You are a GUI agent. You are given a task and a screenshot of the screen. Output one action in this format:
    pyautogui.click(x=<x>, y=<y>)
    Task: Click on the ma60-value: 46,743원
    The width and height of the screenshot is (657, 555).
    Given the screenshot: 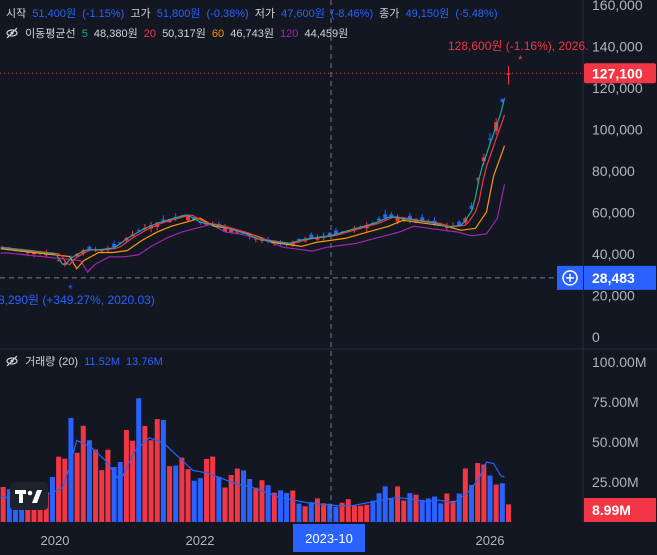 What is the action you would take?
    pyautogui.click(x=252, y=34)
    